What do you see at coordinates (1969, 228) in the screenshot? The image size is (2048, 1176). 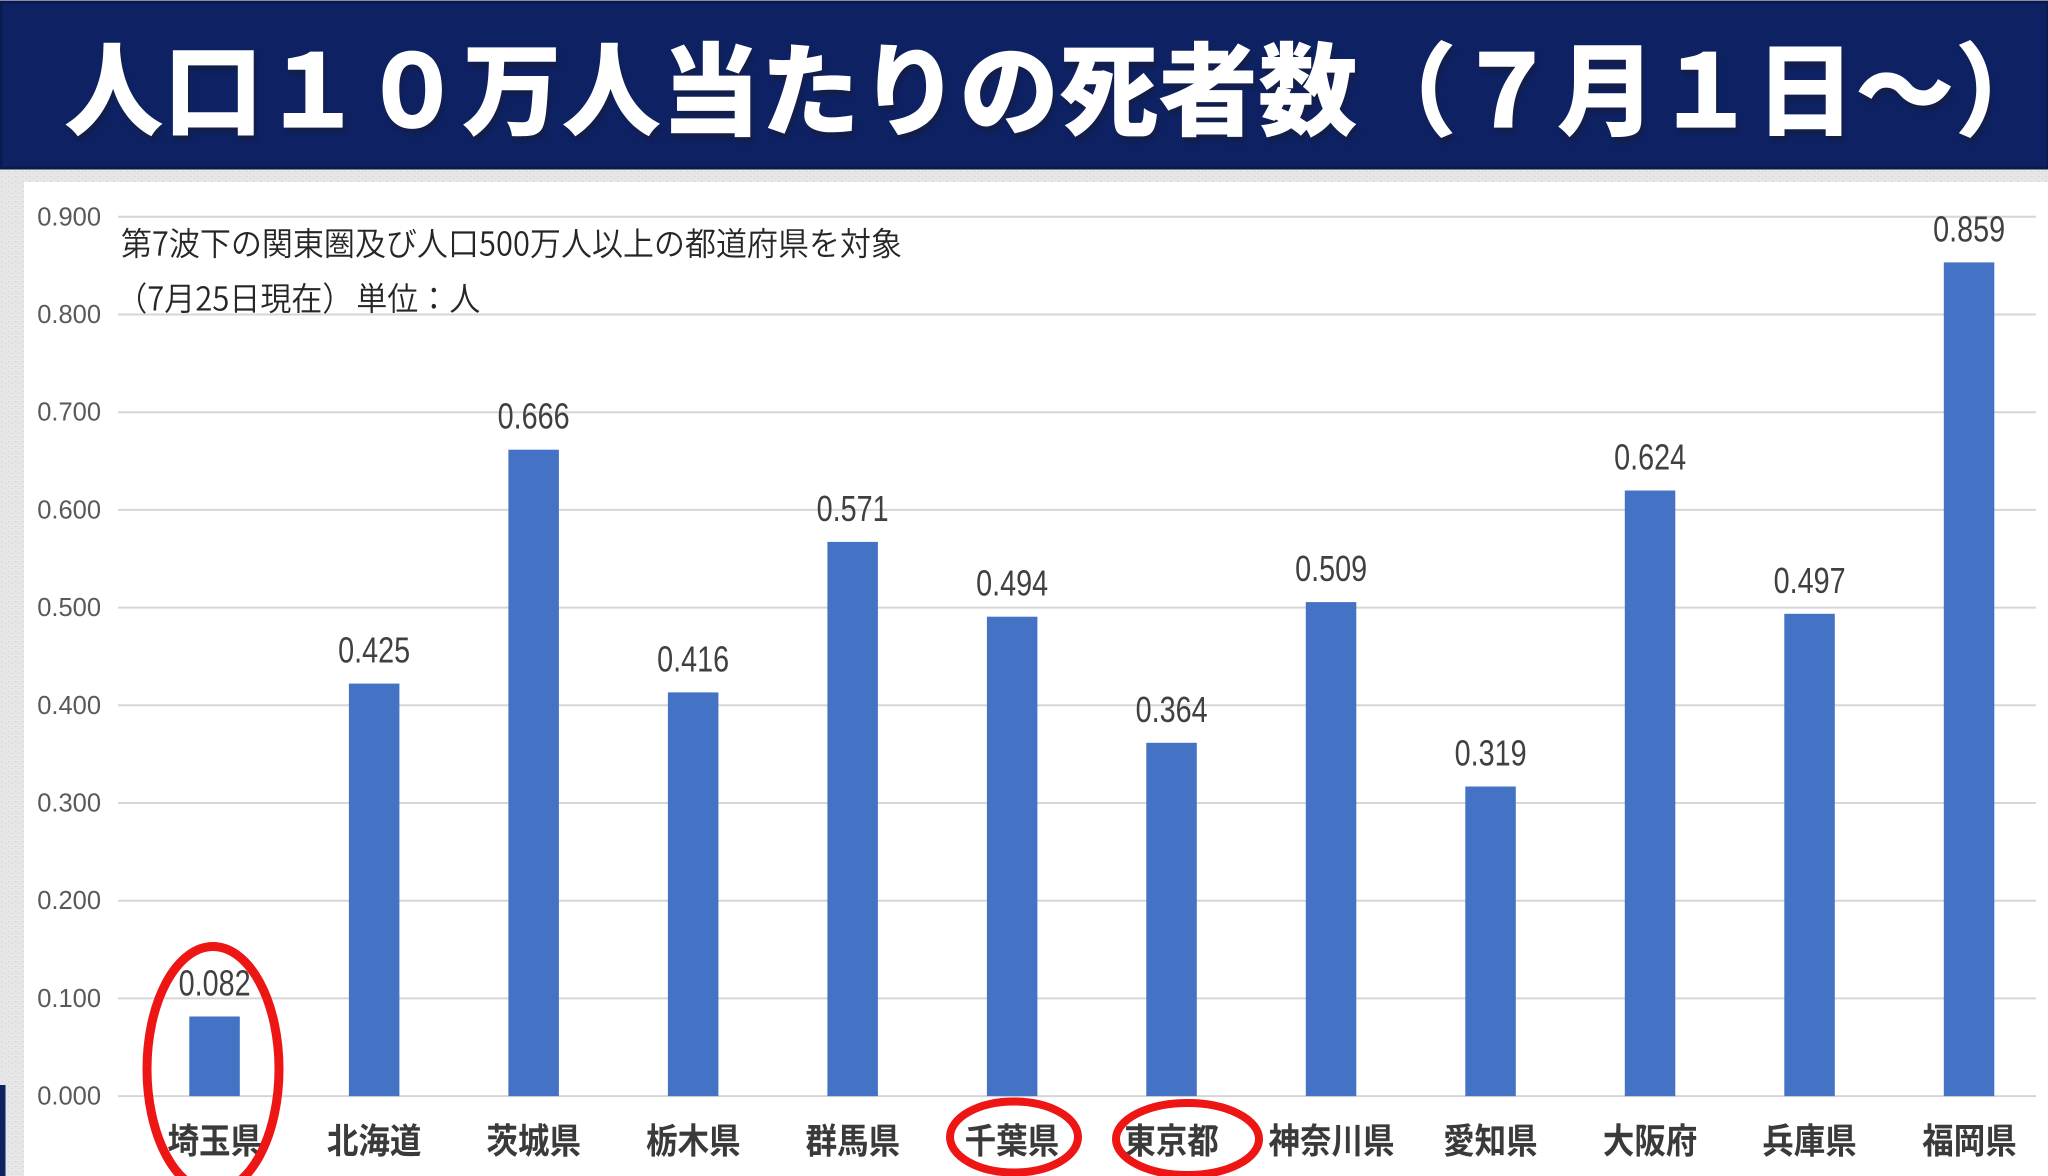 I see `svg-text: 0.859` at bounding box center [1969, 228].